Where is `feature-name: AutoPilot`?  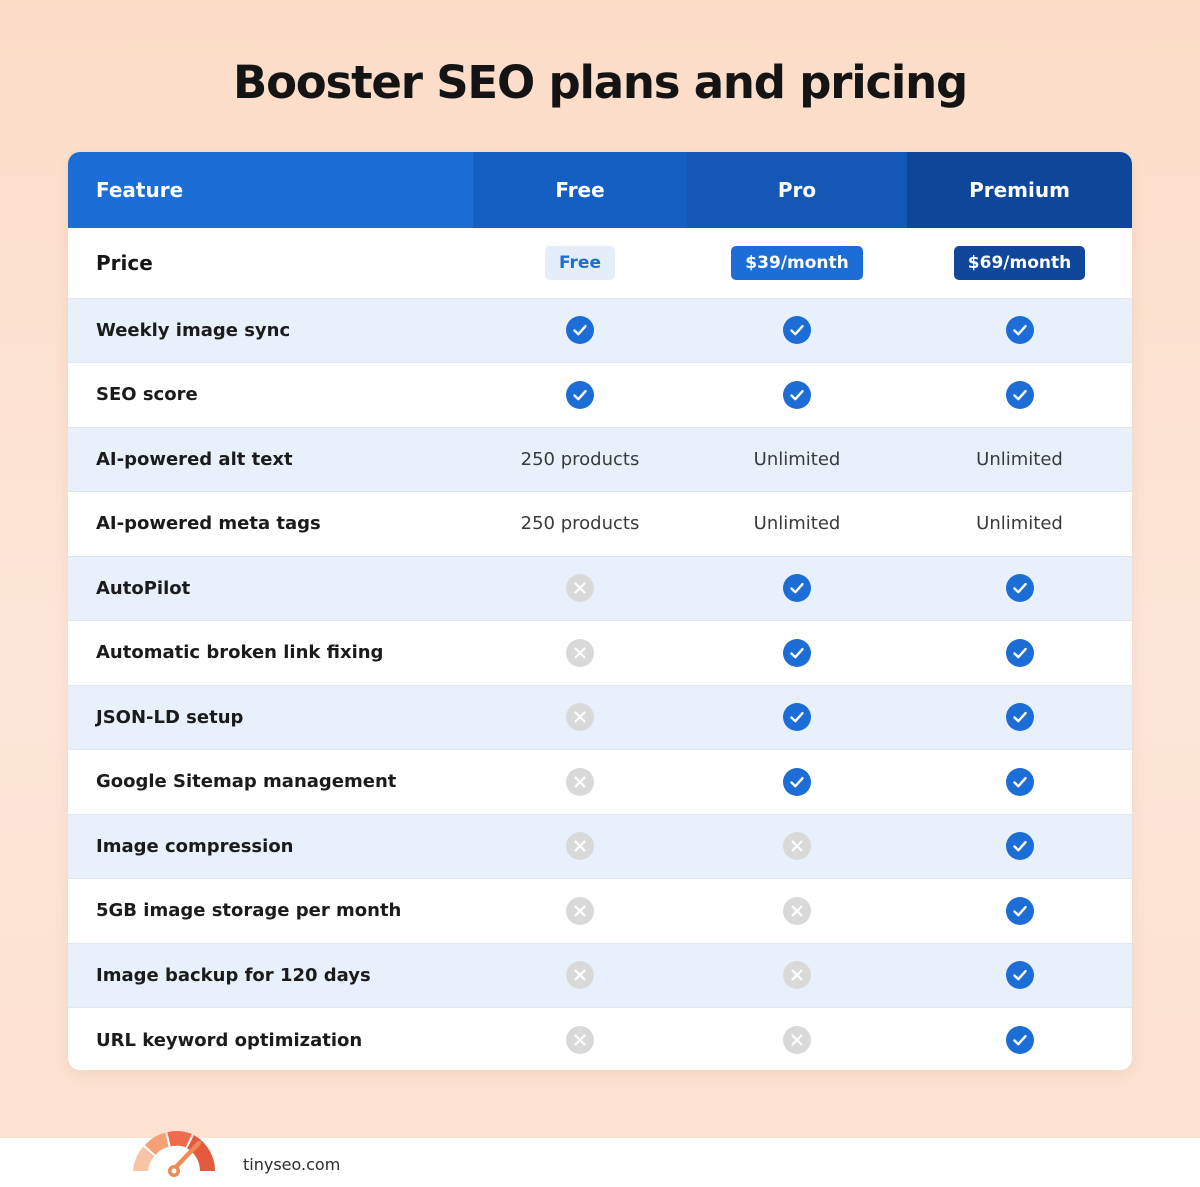 feature-name: AutoPilot is located at coordinates (143, 588).